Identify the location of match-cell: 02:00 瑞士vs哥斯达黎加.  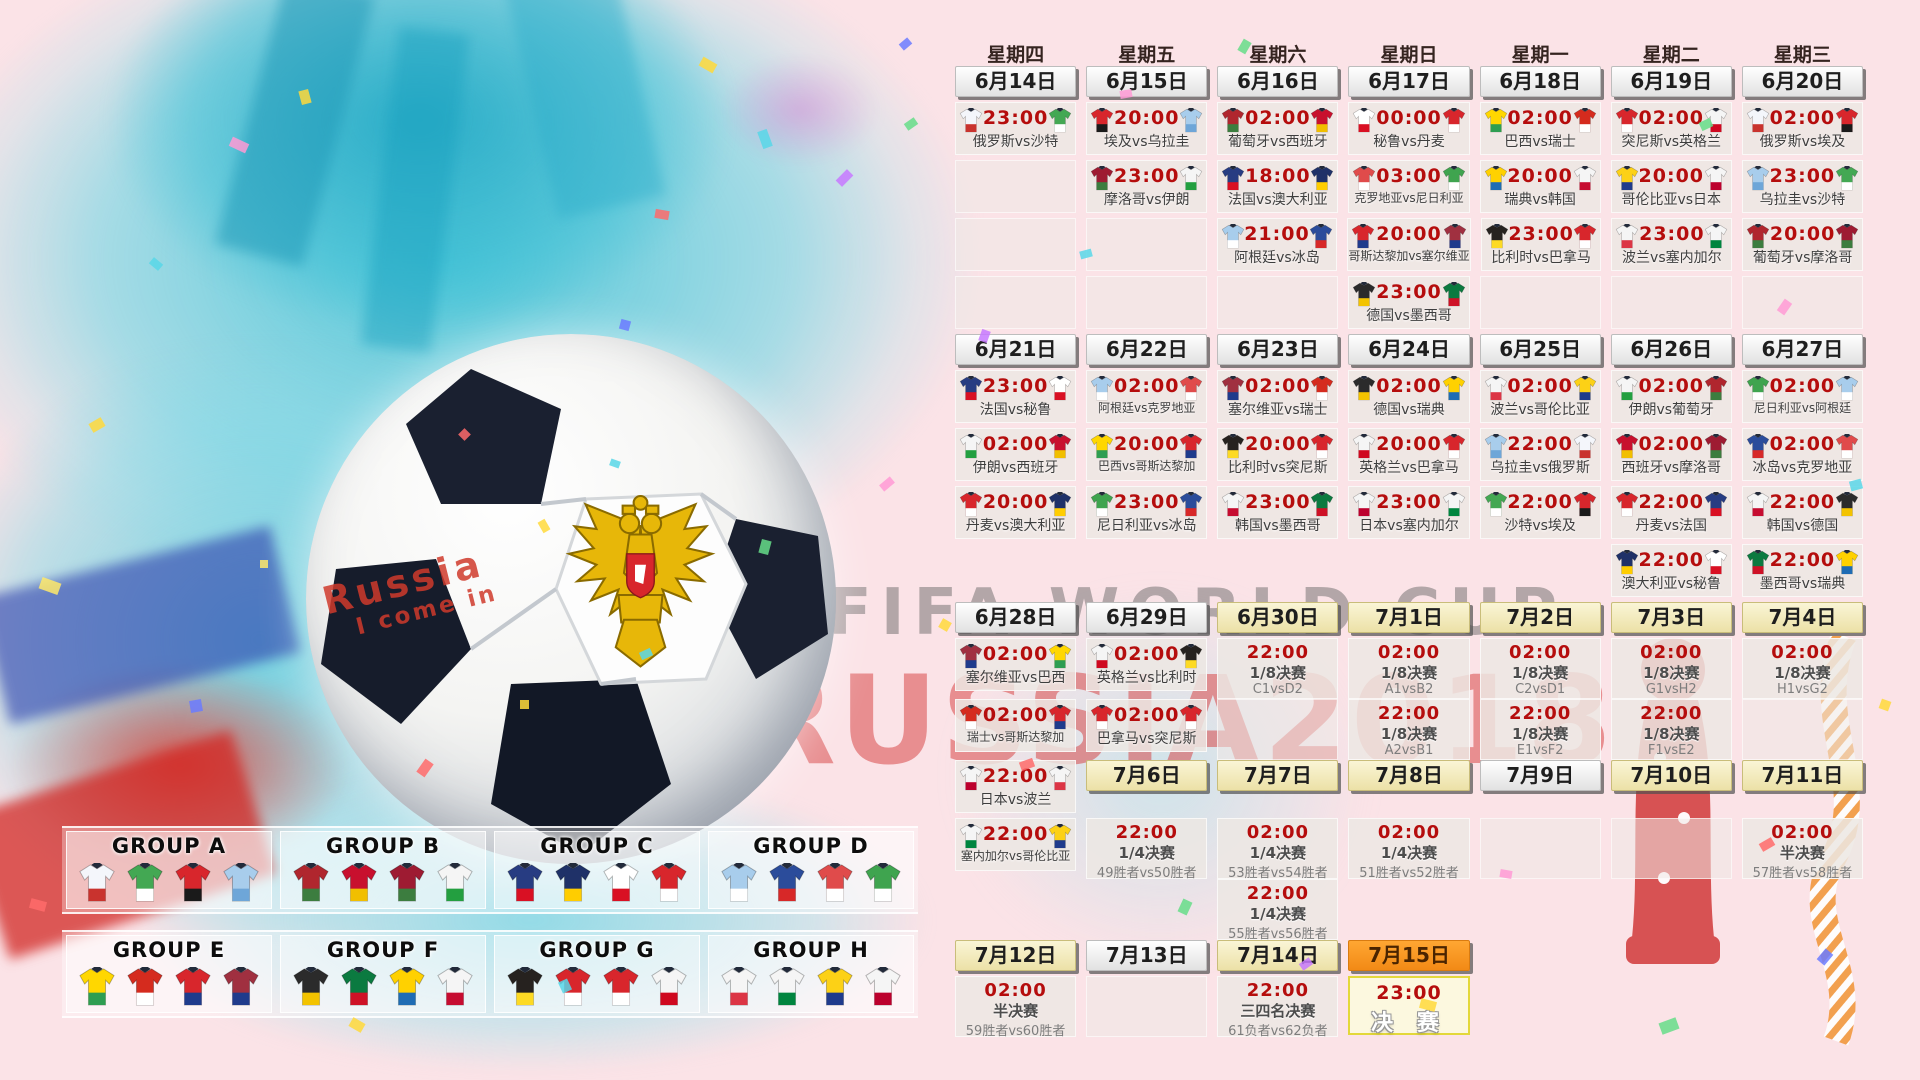
(1016, 725).